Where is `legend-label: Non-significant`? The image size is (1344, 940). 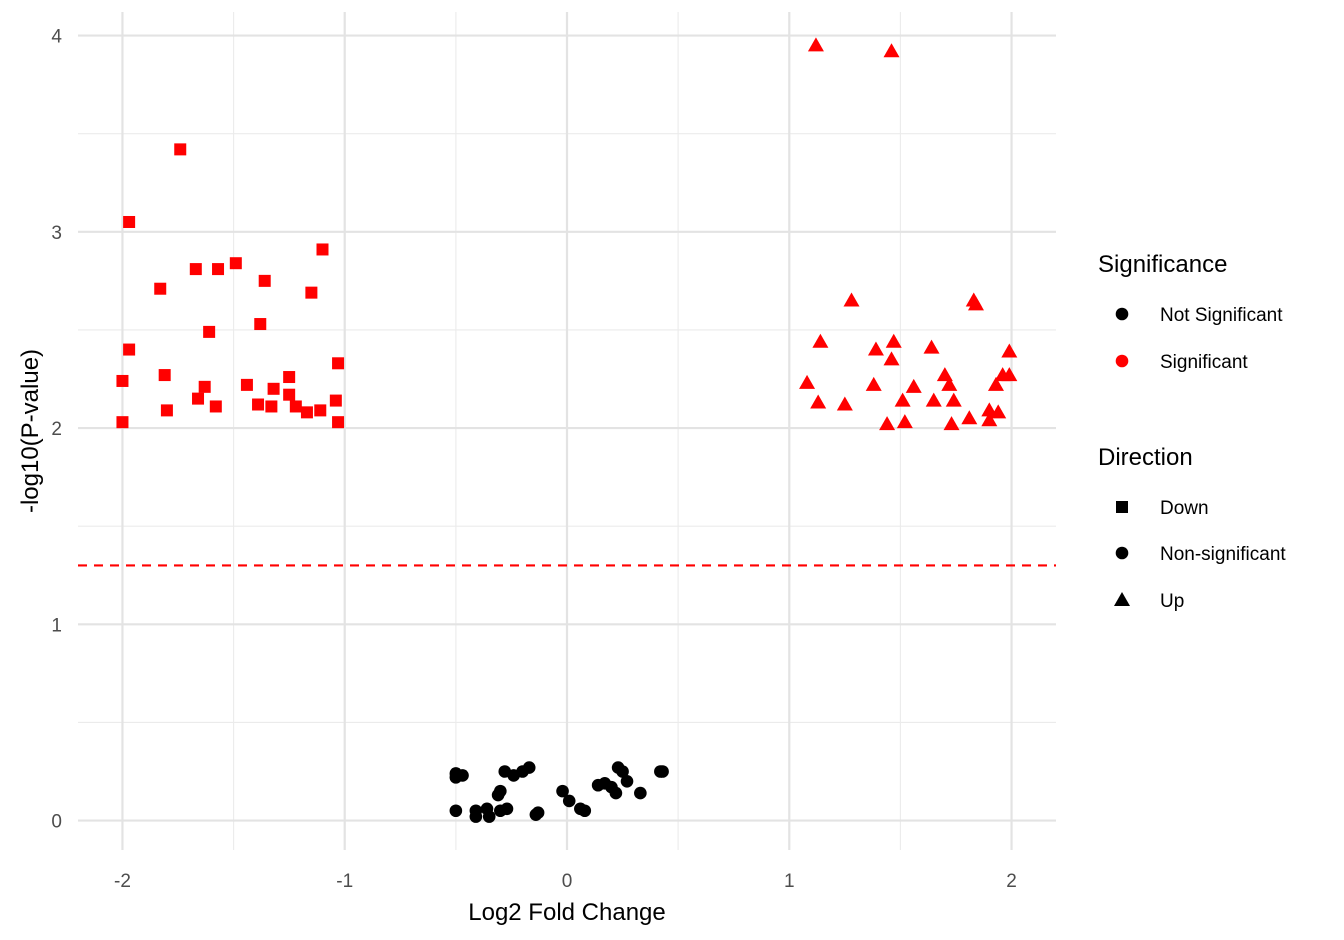 legend-label: Non-significant is located at coordinates (1223, 554).